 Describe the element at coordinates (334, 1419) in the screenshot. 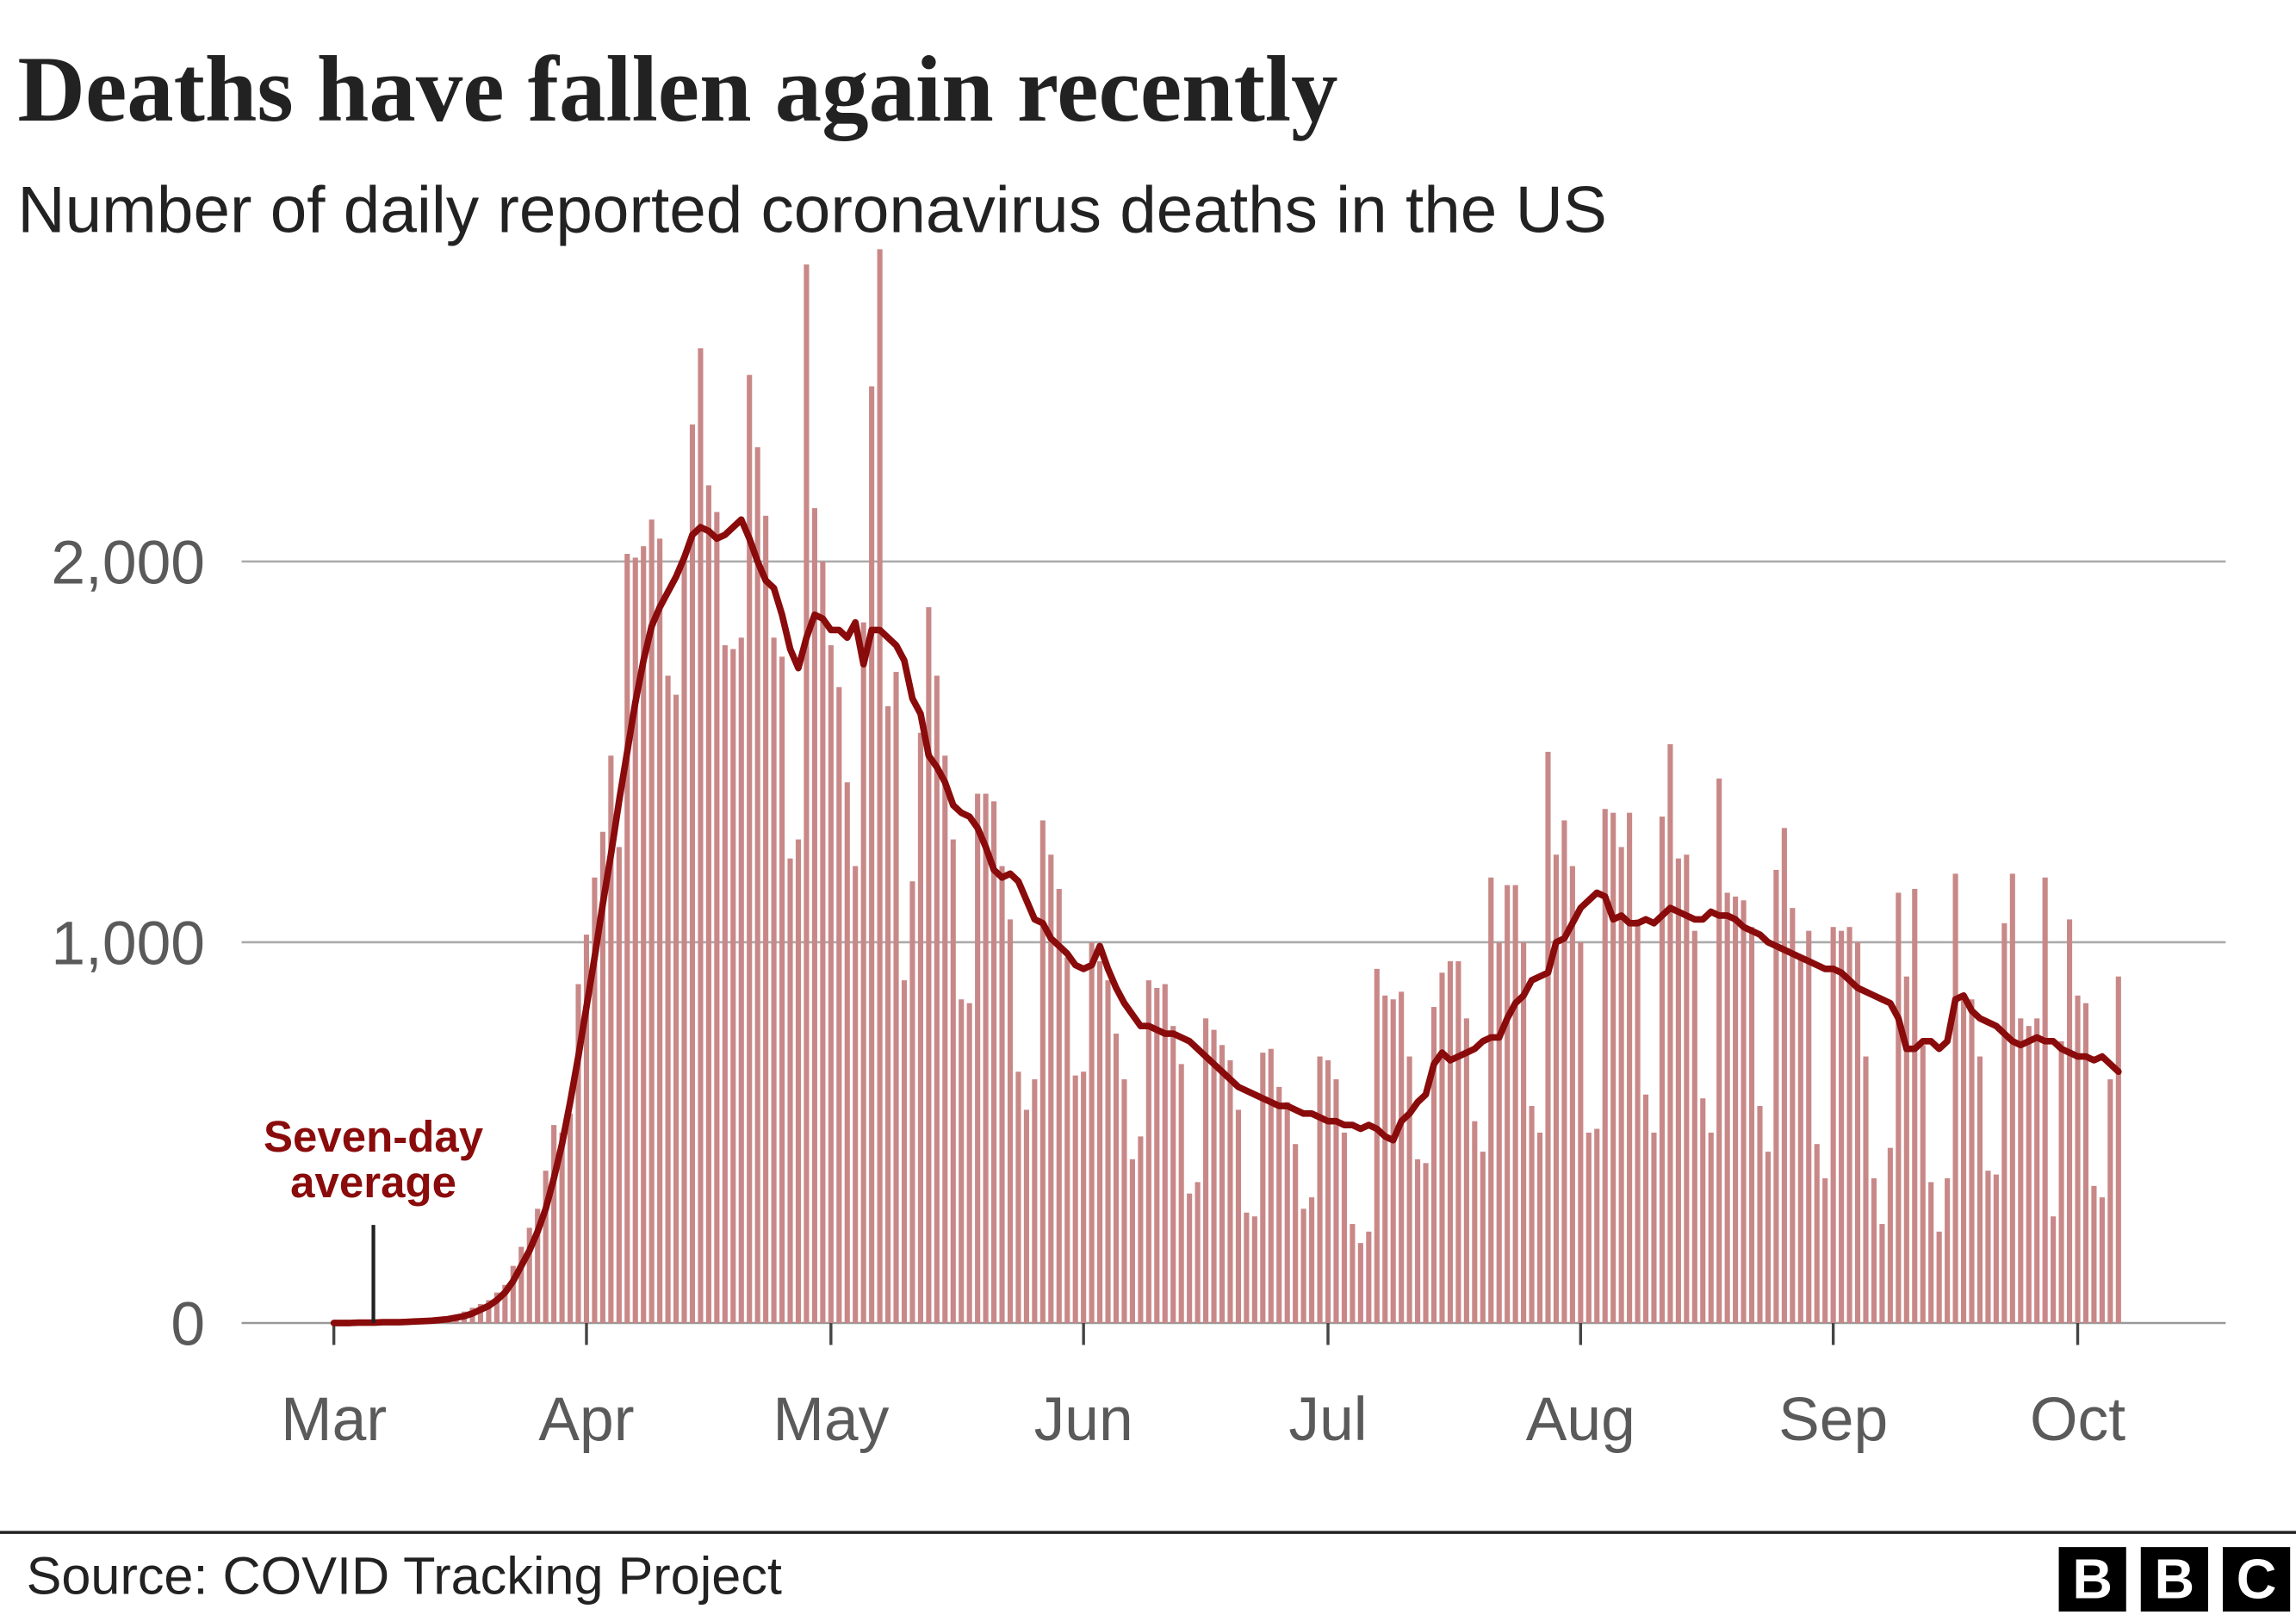

I see `x-tick-label: Mar` at that location.